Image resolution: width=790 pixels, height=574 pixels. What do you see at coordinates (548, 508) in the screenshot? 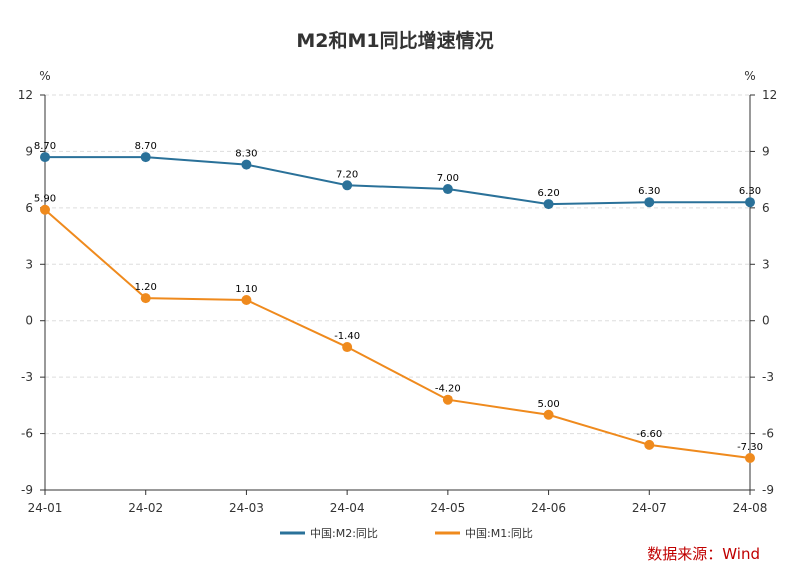
I see `x-tick-label: 24-06` at bounding box center [548, 508].